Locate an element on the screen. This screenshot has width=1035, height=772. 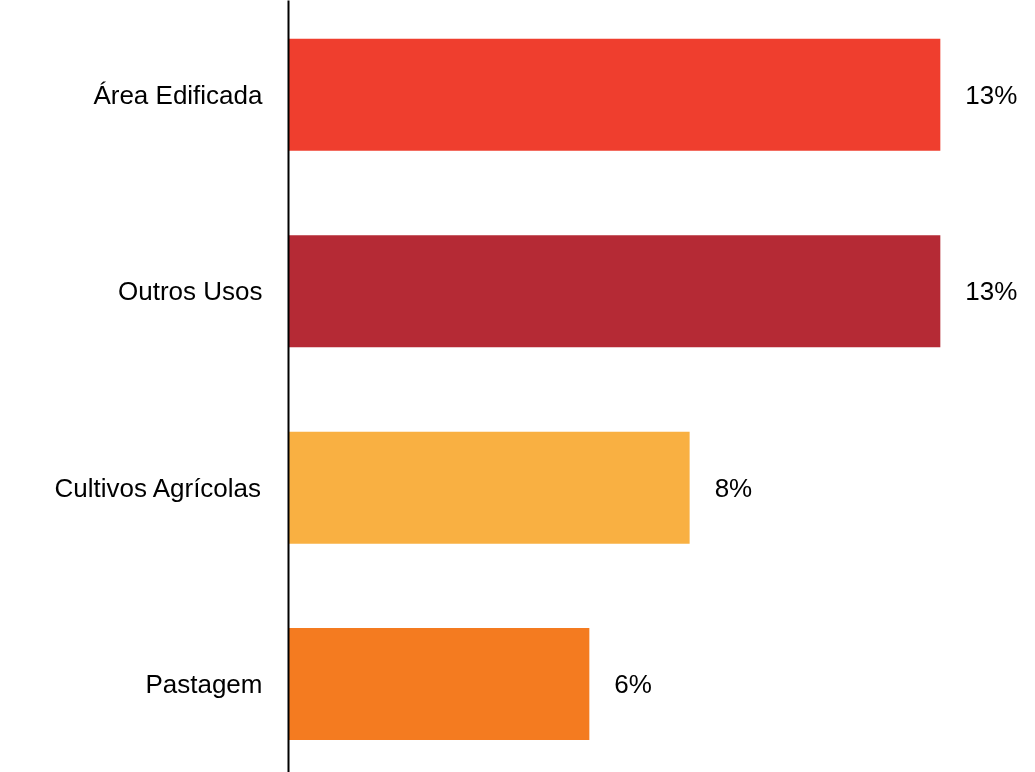
y-tick-label: Cultivos Agrícolas is located at coordinates (158, 487).